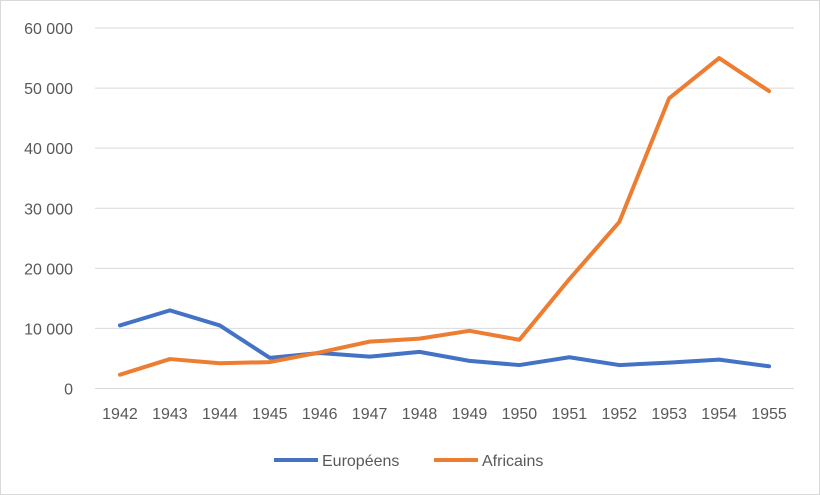  Describe the element at coordinates (48, 329) in the screenshot. I see `y-tick-label: 10 000` at that location.